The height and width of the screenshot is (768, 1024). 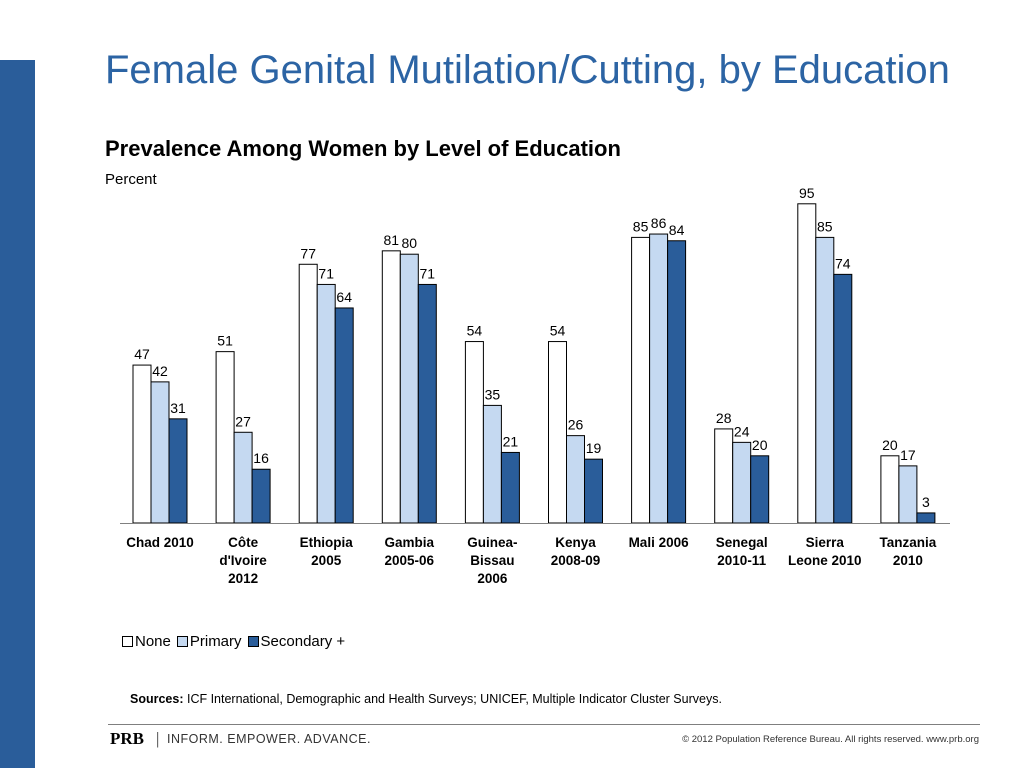 What do you see at coordinates (594, 448) in the screenshot?
I see `data-label-secondary: 19` at bounding box center [594, 448].